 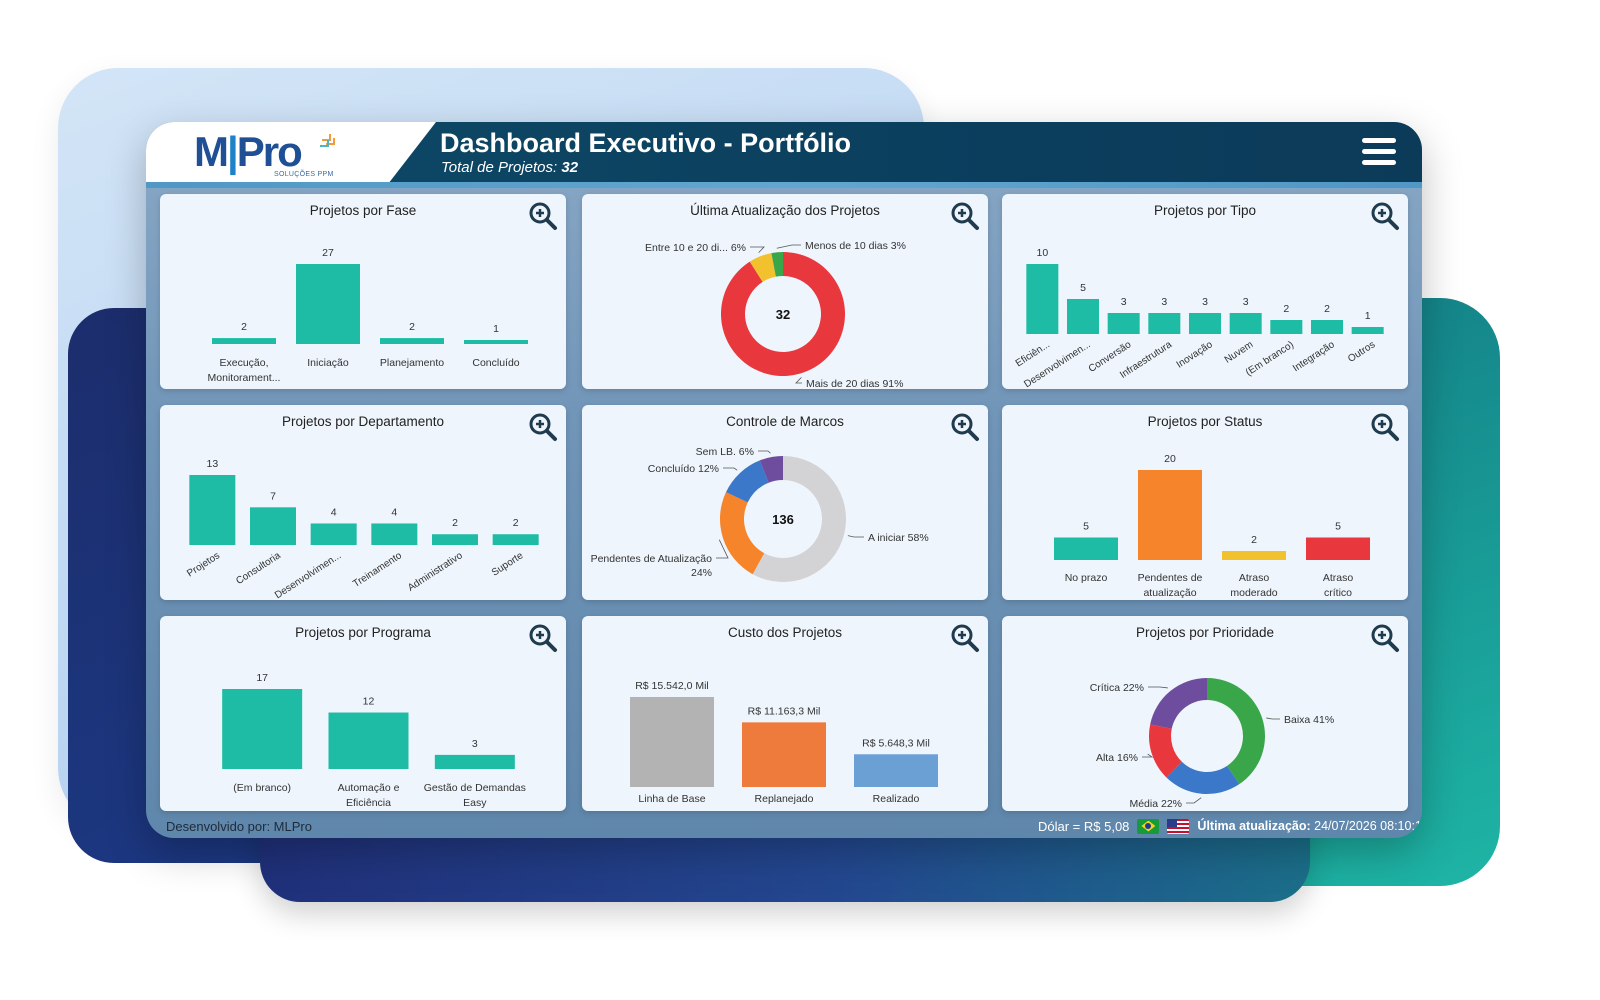 I want to click on data-label: 27, so click(x=328, y=253).